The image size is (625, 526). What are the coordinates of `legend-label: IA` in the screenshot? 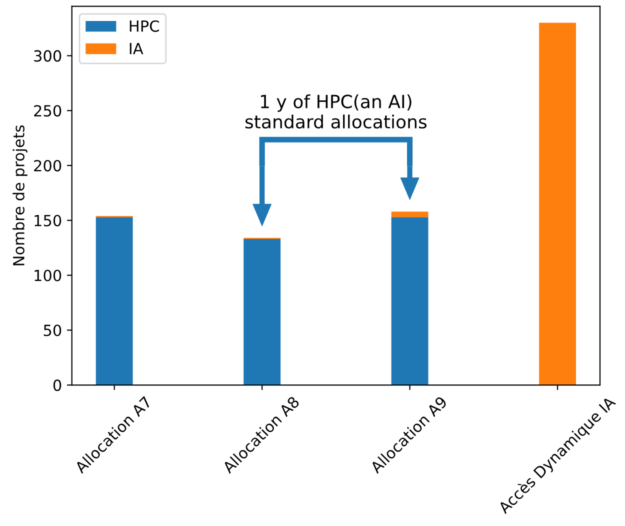 It's located at (137, 48).